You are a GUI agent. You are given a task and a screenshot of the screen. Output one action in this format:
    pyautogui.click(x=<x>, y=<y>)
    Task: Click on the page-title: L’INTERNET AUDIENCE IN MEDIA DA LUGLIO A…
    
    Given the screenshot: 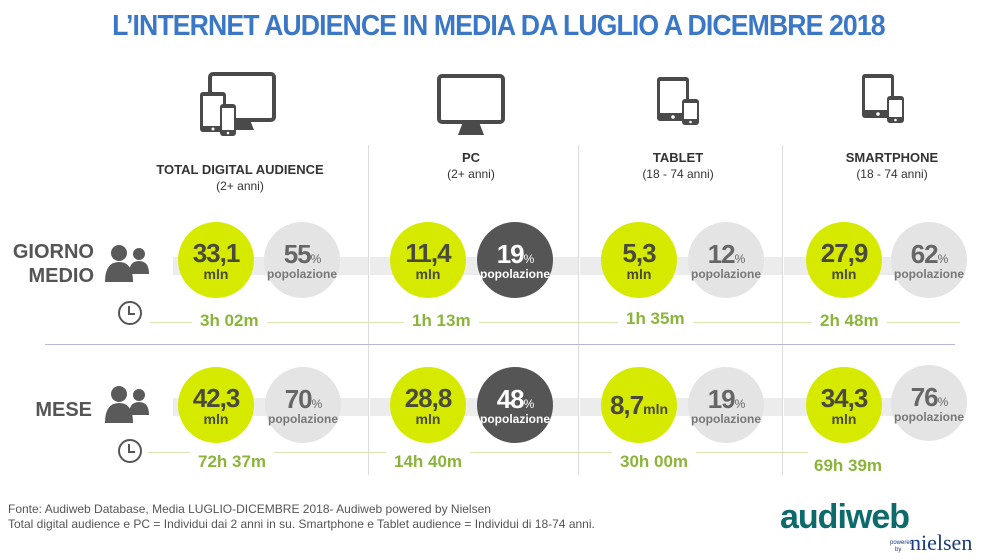 What is the action you would take?
    pyautogui.click(x=498, y=26)
    